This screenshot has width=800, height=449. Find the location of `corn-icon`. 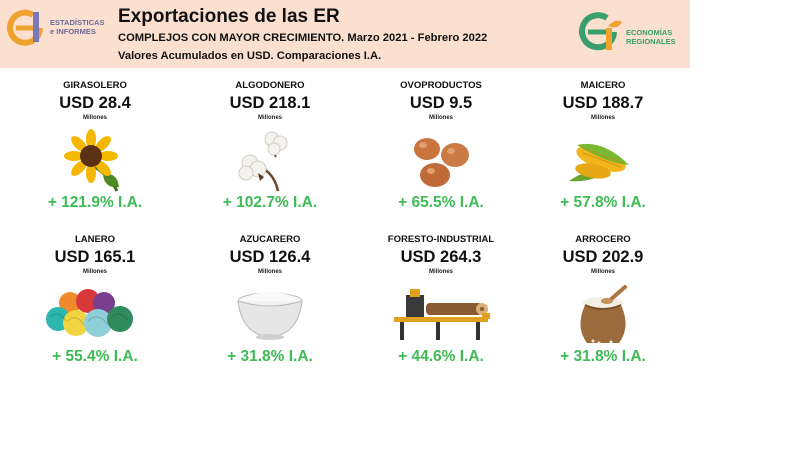

corn-icon is located at coordinates (599, 162).